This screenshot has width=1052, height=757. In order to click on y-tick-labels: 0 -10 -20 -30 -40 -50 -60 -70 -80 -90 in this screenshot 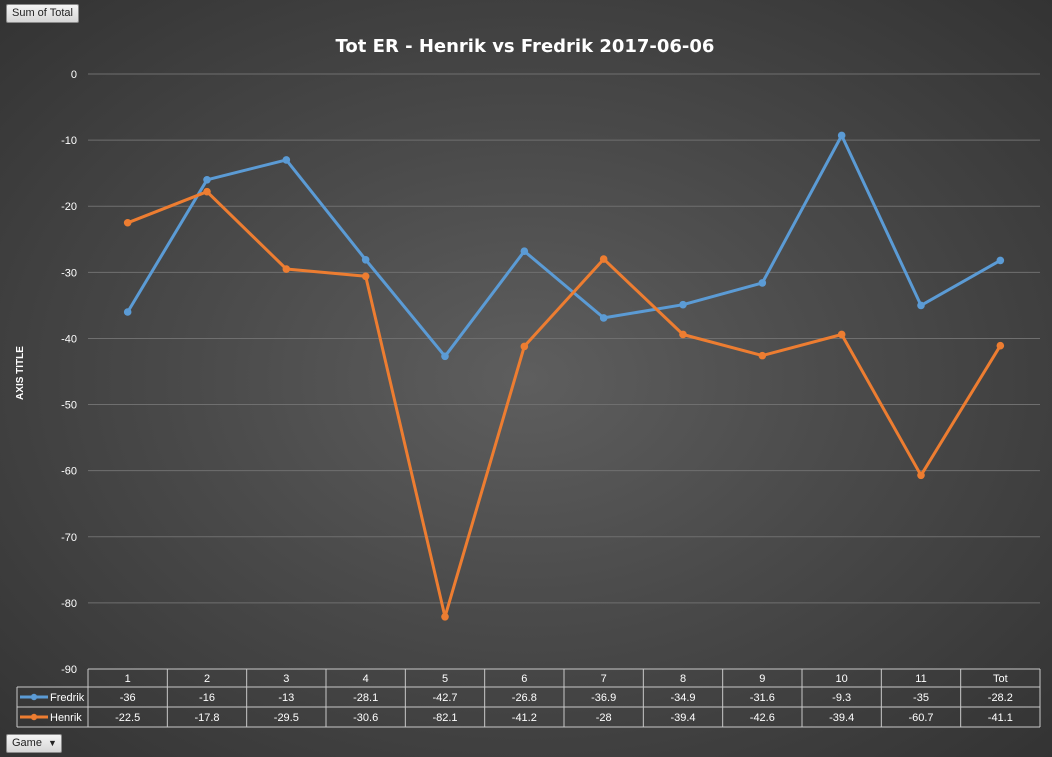, I will do `click(69, 372)`.